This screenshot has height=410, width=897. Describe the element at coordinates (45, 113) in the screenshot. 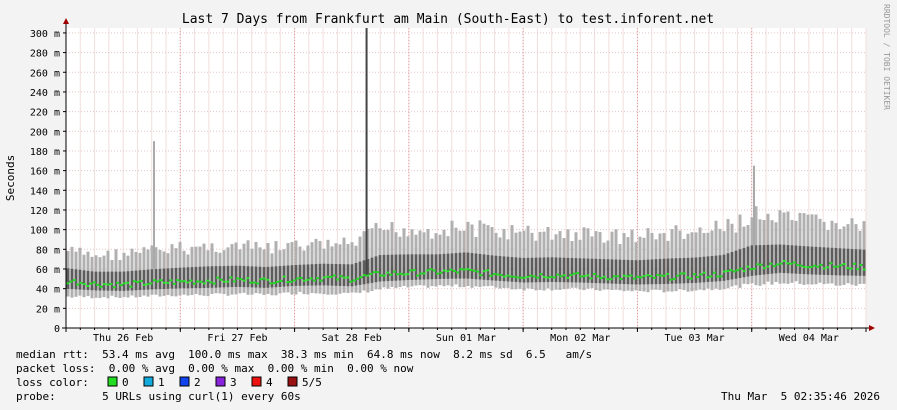

I see `y-tick-label: 220 m` at that location.